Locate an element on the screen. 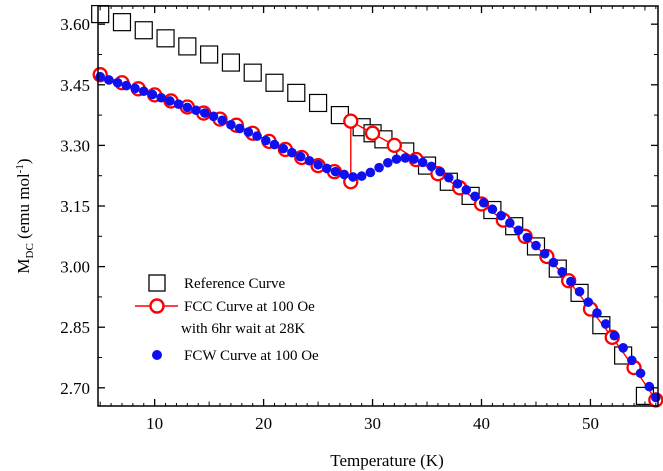 The image size is (663, 471). y-tick-label: 3.00 is located at coordinates (75, 267).